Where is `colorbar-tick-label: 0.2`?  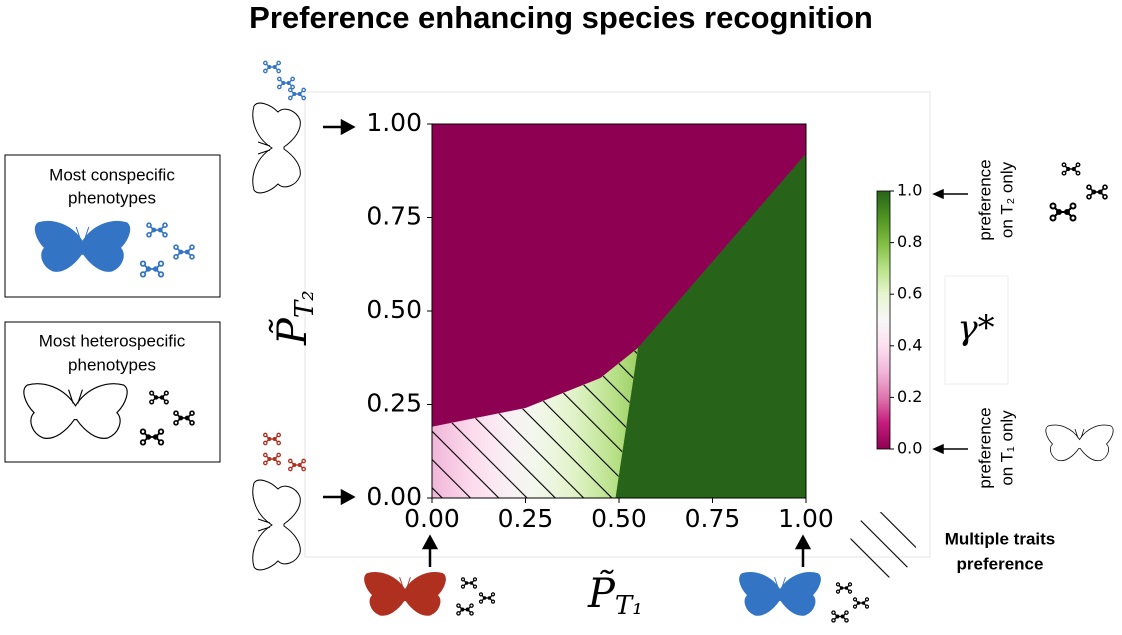 colorbar-tick-label: 0.2 is located at coordinates (909, 396).